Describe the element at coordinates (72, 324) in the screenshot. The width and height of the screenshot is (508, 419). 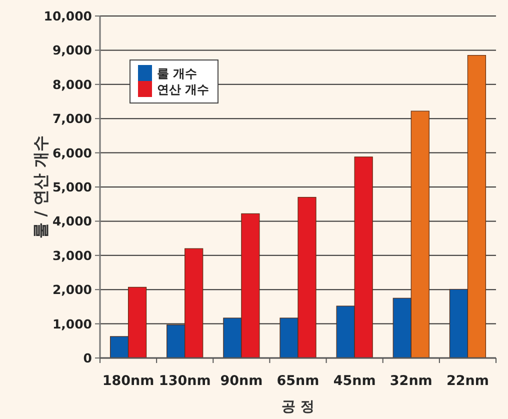
I see `y-tick-label: 1,000` at that location.